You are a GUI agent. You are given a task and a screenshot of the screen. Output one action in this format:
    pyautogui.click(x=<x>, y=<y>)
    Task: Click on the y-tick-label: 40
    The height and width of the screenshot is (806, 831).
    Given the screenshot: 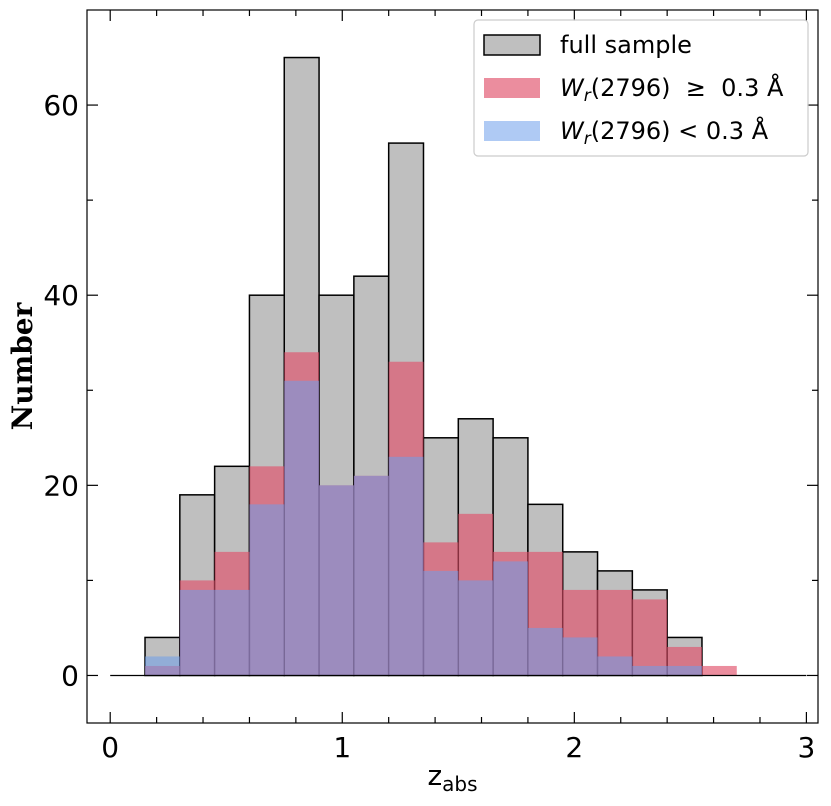 What is the action you would take?
    pyautogui.click(x=61, y=295)
    